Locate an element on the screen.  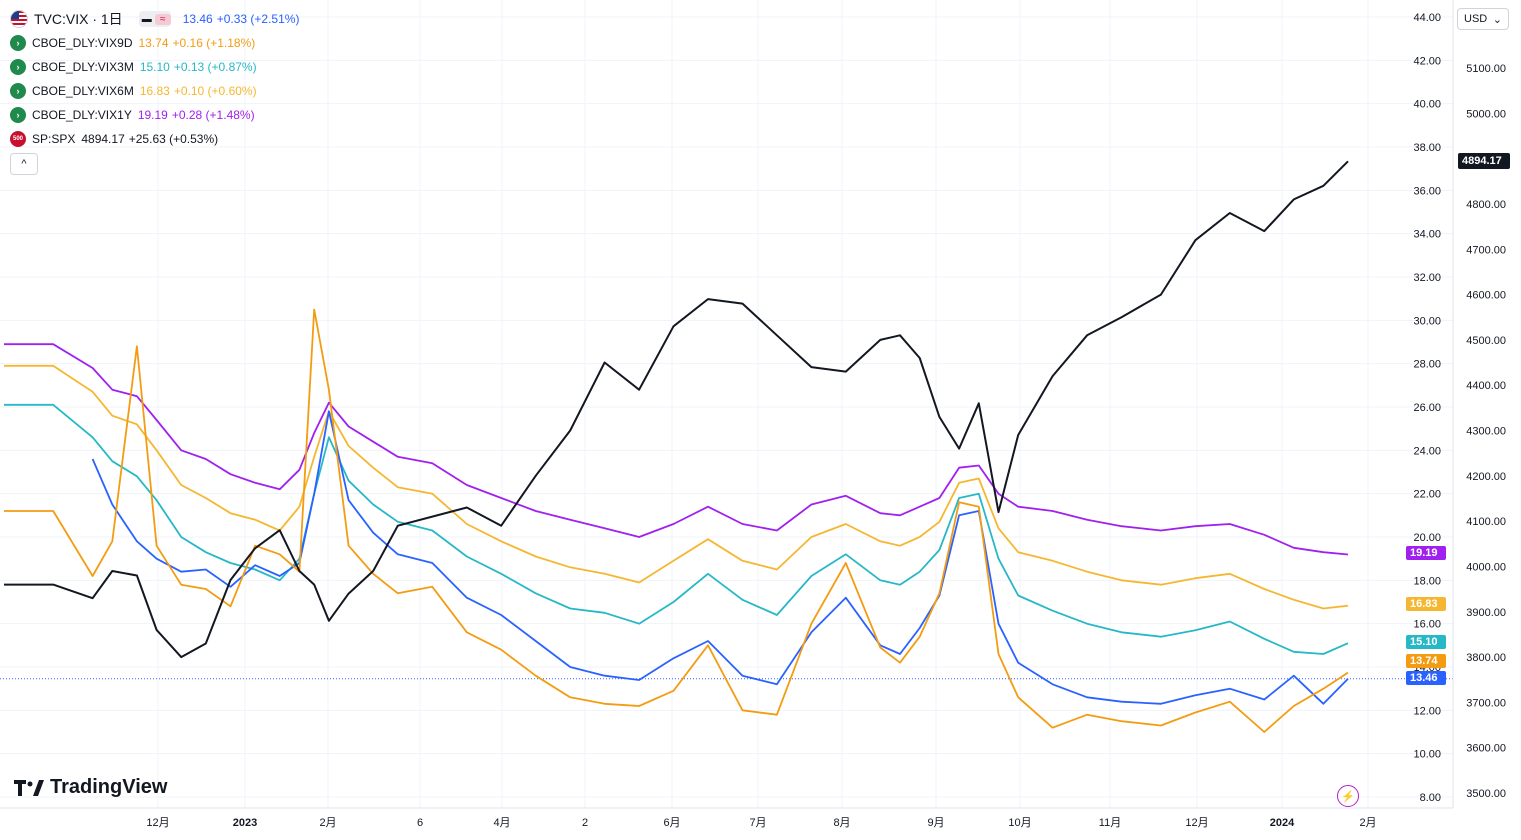
legend-change: +0.13 (+0.87%) is located at coordinates (215, 67).